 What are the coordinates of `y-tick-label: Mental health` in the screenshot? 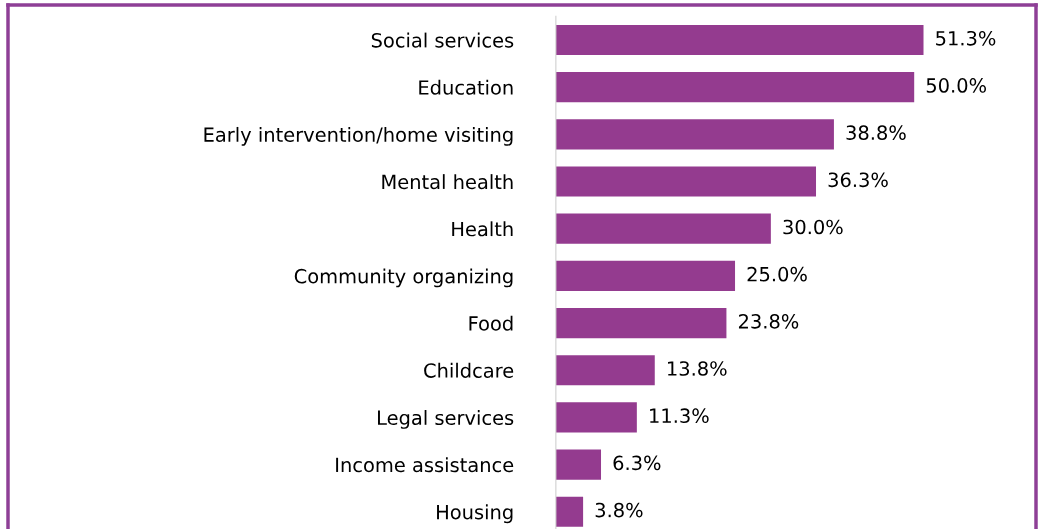 It's located at (447, 182).